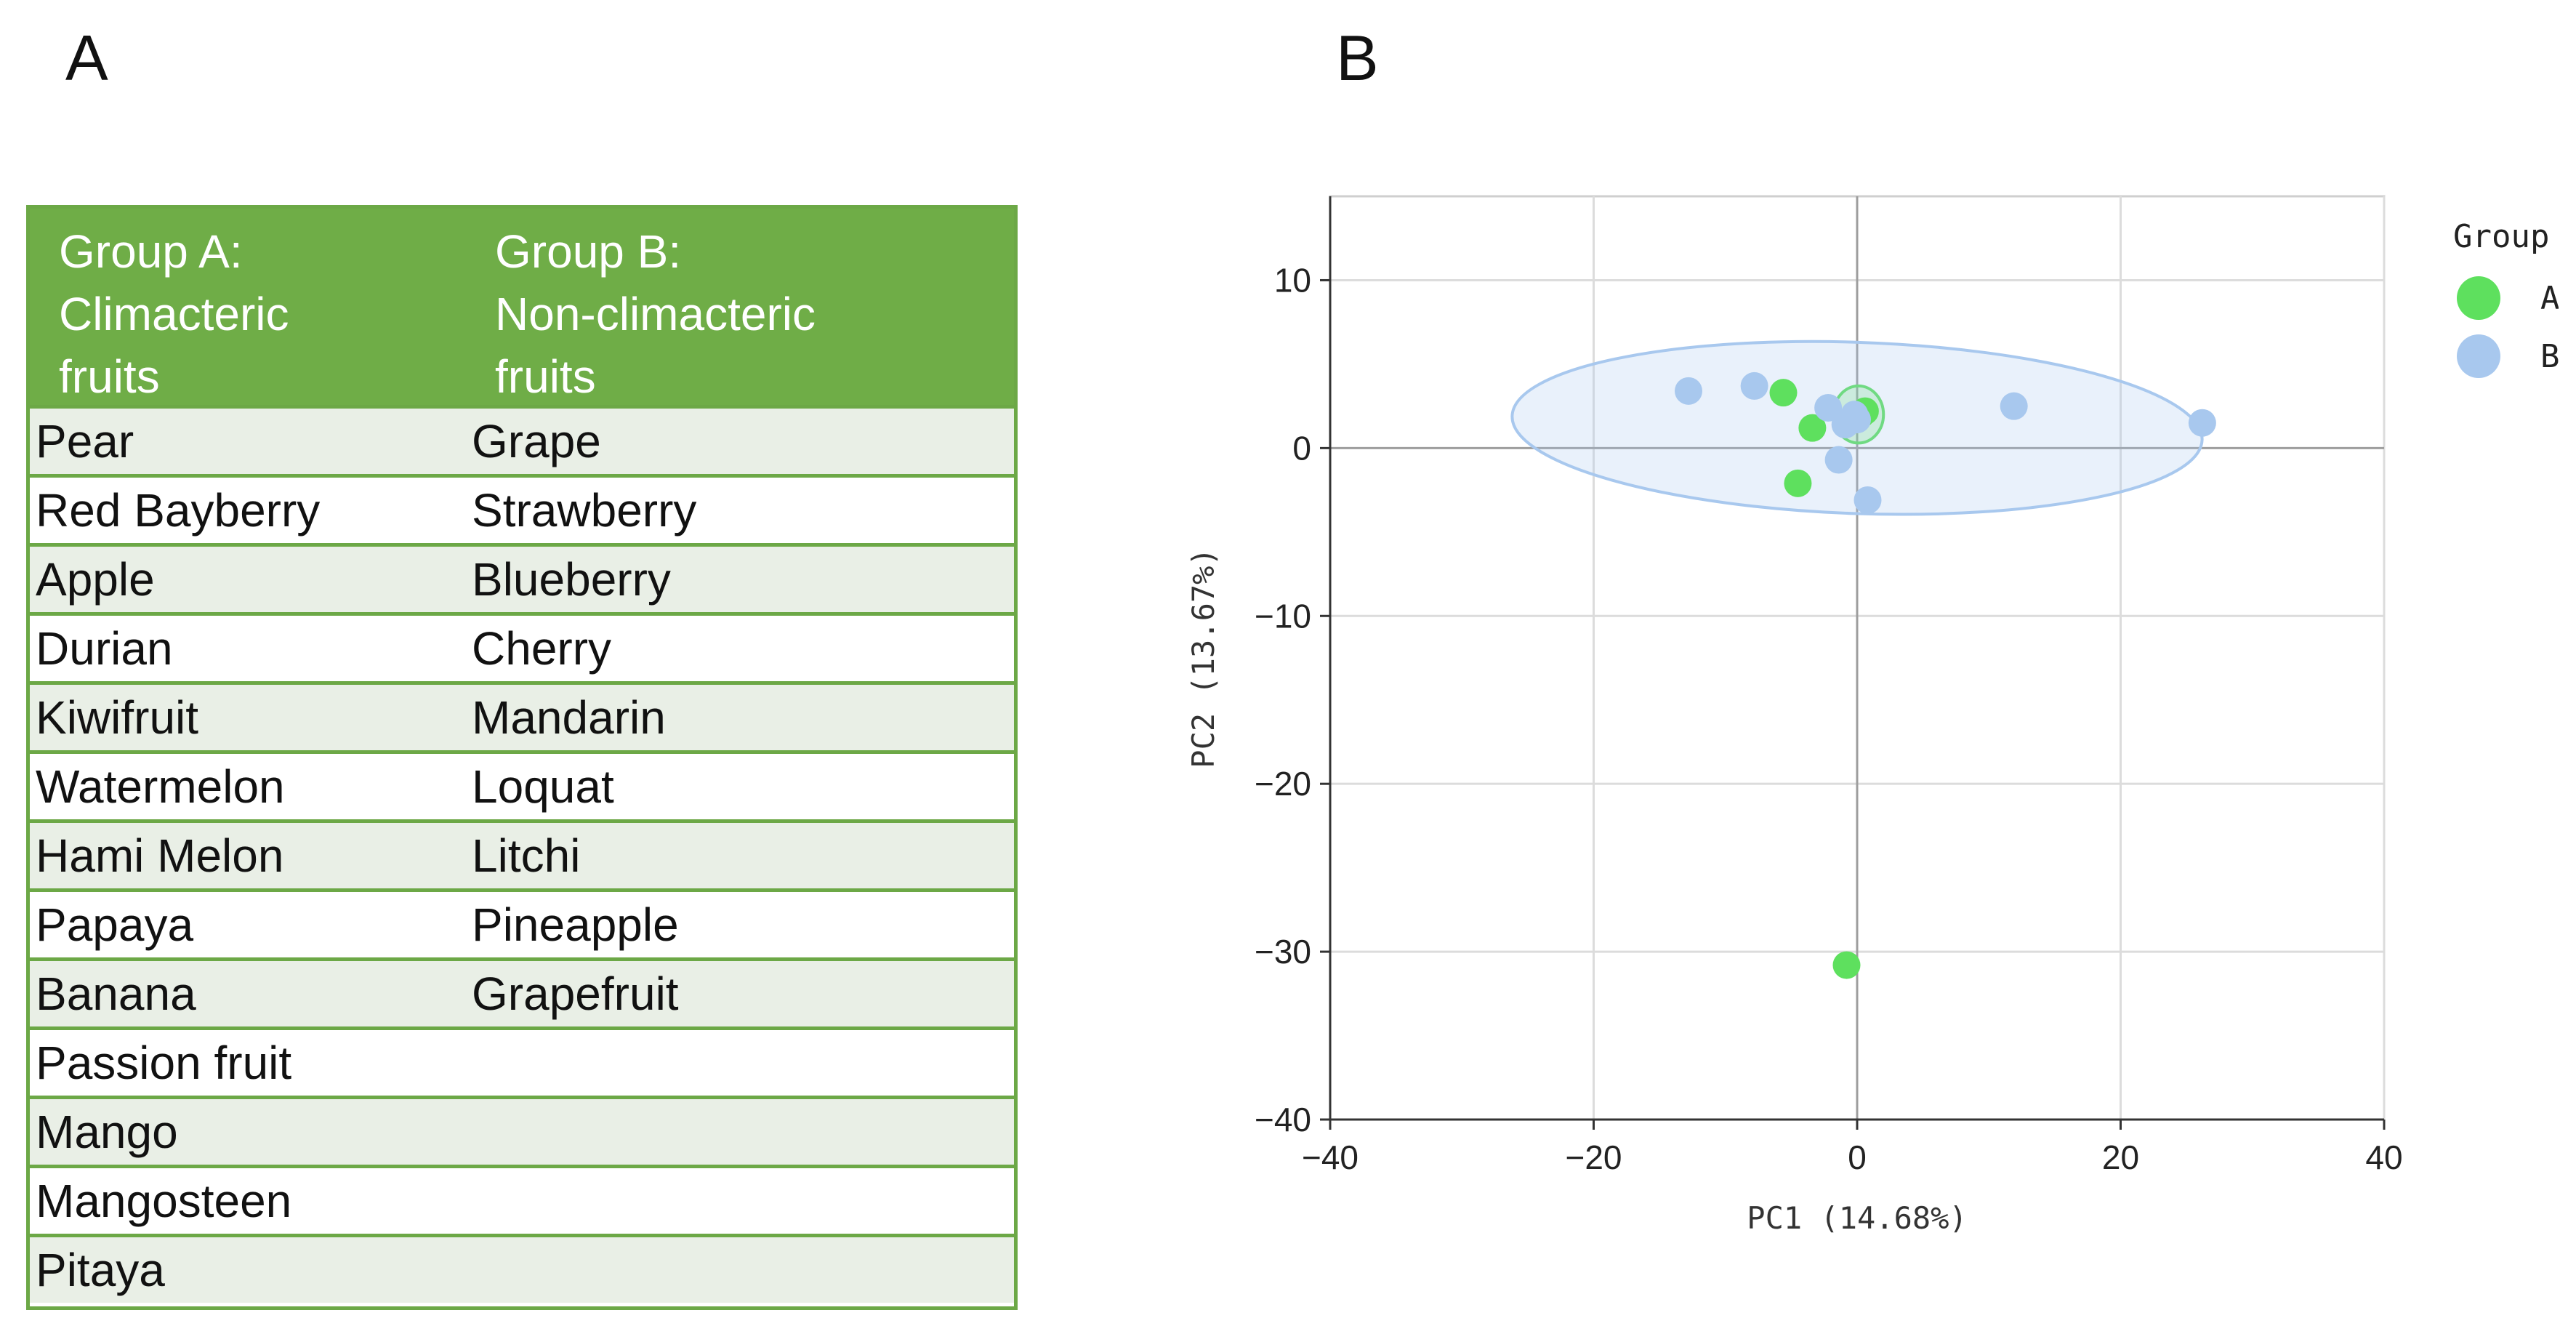 Image resolution: width=2576 pixels, height=1326 pixels. What do you see at coordinates (174, 314) in the screenshot?
I see `header-group-a: Group A: Climacteric fruits` at bounding box center [174, 314].